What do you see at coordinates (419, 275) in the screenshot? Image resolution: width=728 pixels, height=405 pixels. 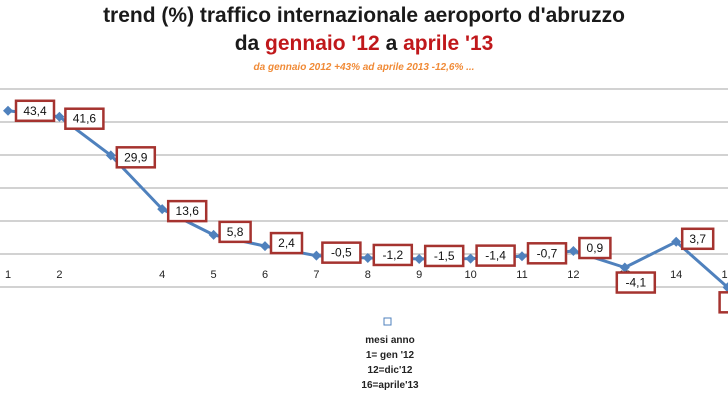 I see `x-tick-label: 9` at bounding box center [419, 275].